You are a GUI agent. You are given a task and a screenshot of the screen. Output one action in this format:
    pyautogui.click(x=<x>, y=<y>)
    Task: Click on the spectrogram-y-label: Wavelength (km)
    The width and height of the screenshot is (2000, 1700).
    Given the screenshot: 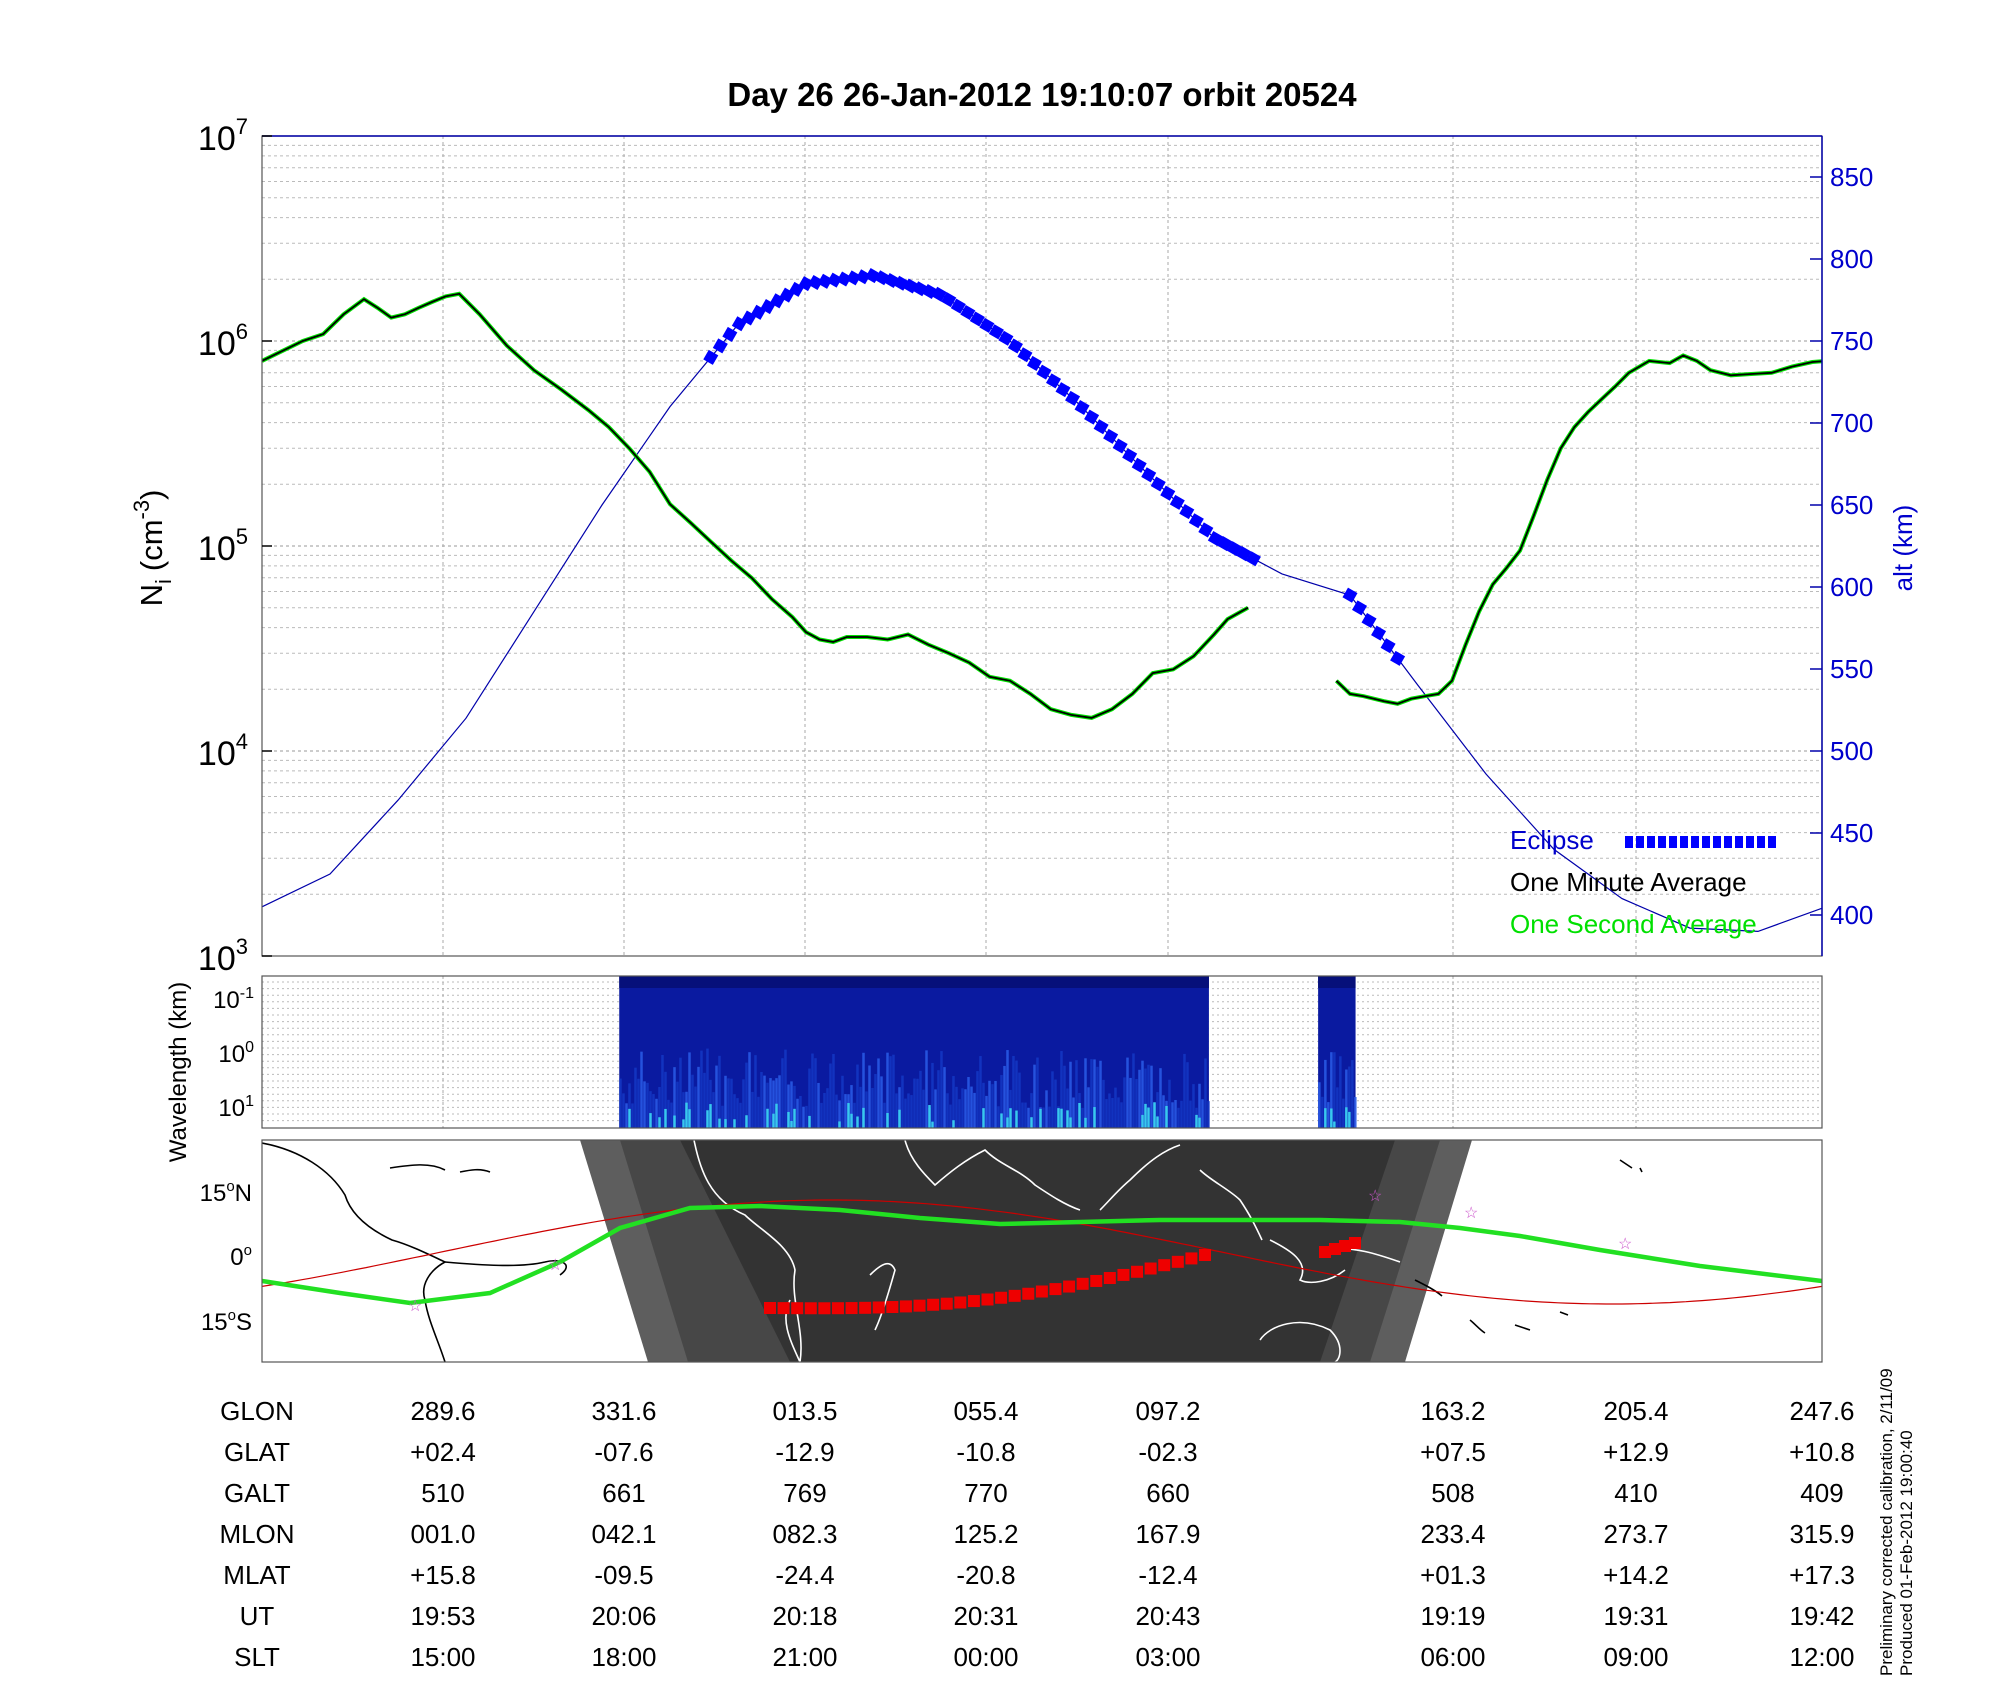 What is the action you would take?
    pyautogui.click(x=178, y=1072)
    